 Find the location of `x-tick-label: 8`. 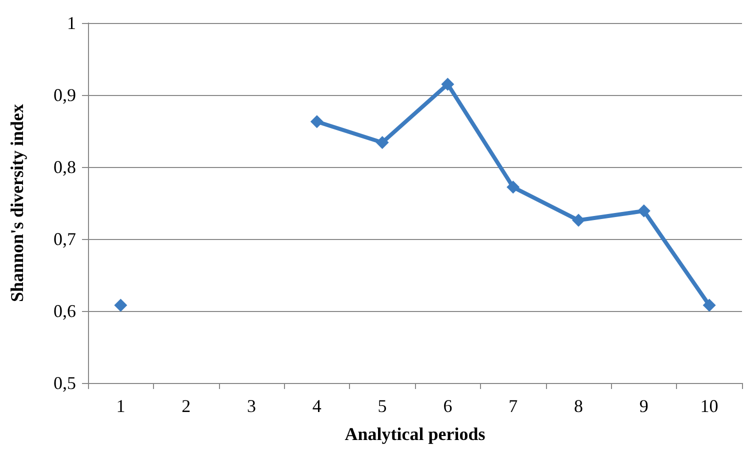

x-tick-label: 8 is located at coordinates (578, 406).